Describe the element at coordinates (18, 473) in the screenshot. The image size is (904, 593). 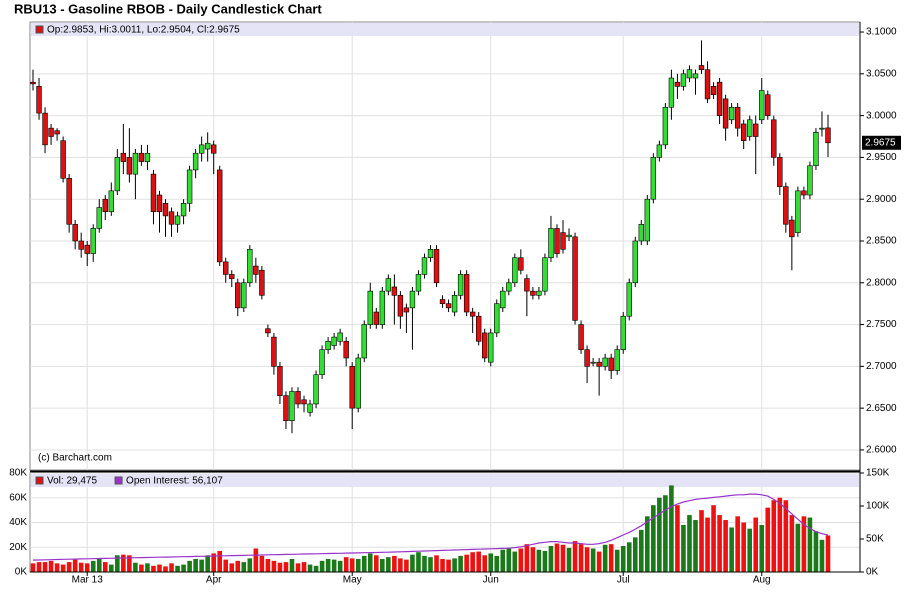
I see `y-tick-label: 80K` at that location.